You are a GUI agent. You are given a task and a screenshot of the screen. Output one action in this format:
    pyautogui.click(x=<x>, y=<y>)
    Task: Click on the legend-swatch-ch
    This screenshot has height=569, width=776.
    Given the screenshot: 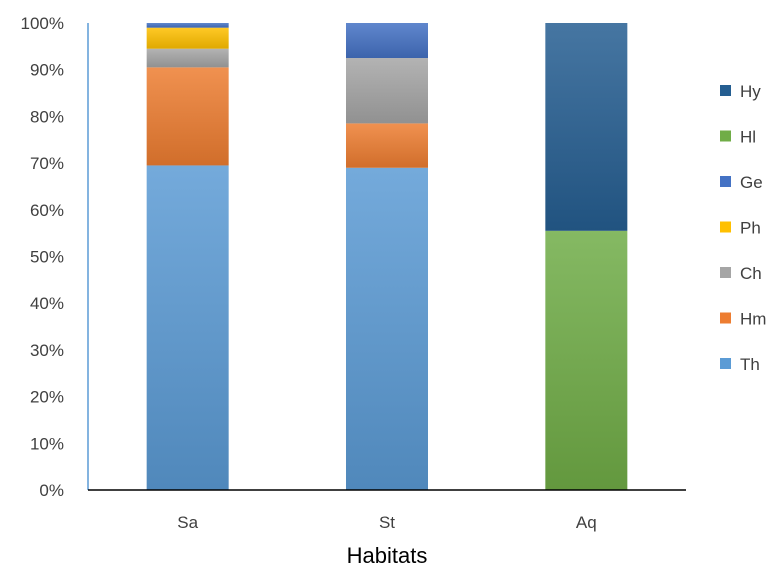 What is the action you would take?
    pyautogui.click(x=725, y=272)
    